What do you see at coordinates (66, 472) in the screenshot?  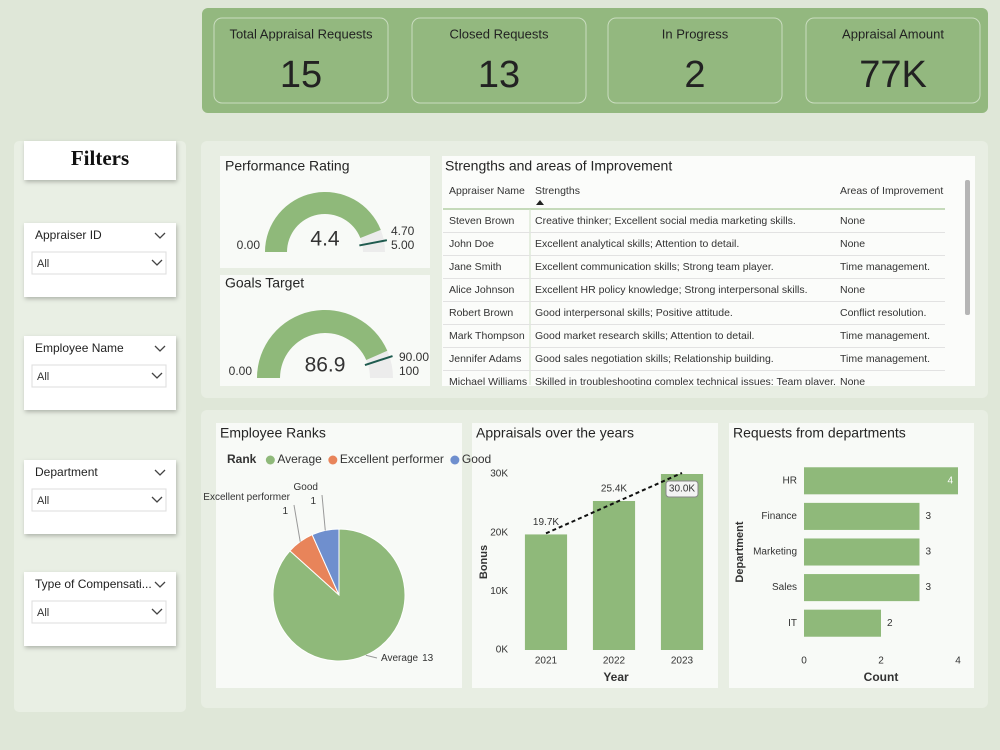 I see `slicer-label: Department` at bounding box center [66, 472].